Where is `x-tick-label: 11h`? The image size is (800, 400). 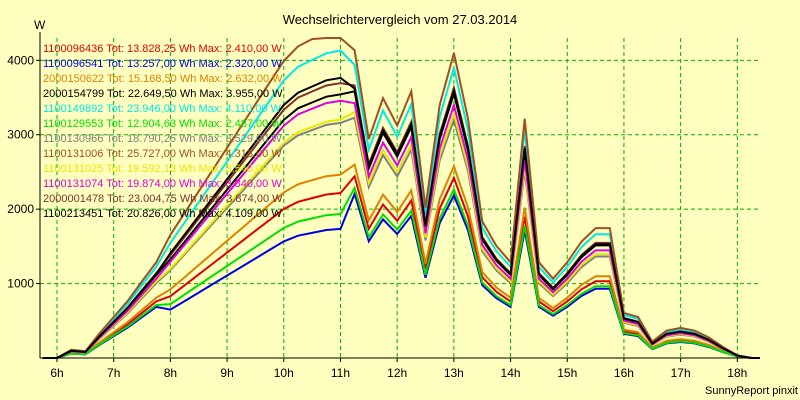 x-tick-label: 11h is located at coordinates (340, 373).